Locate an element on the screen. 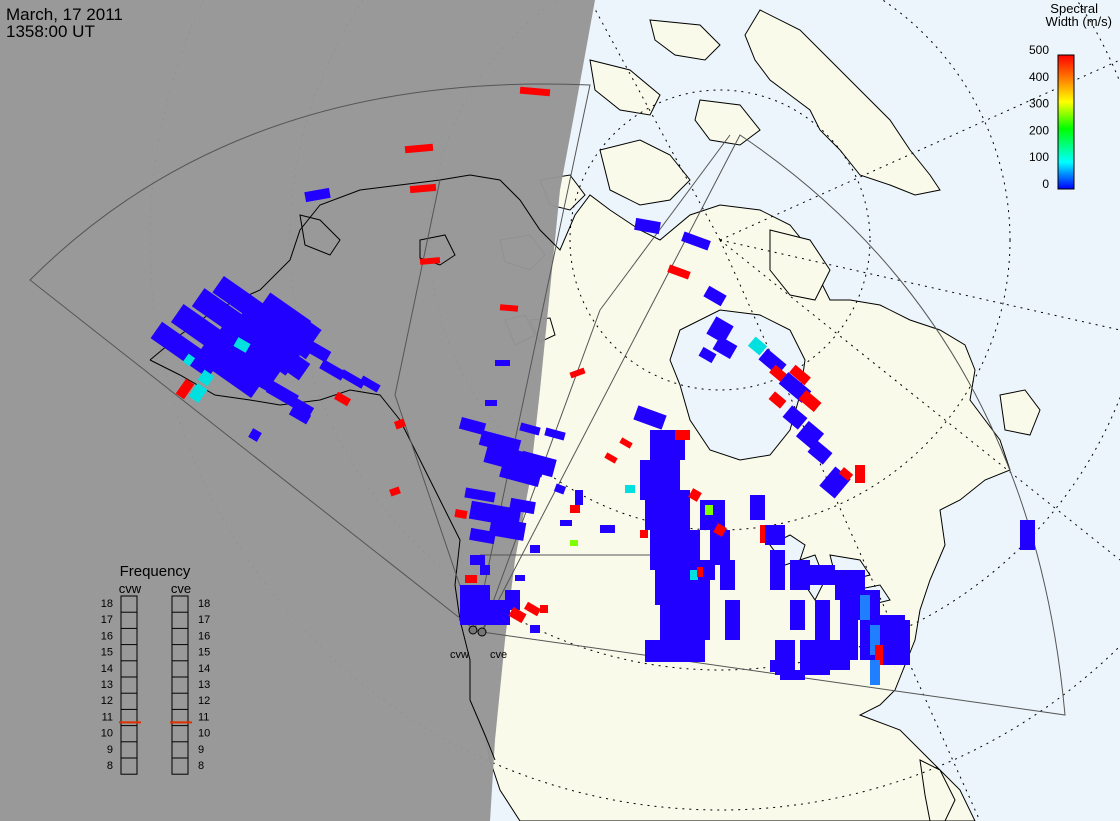 The image size is (1120, 821). frequency-scale-label-right: 16 is located at coordinates (204, 636).